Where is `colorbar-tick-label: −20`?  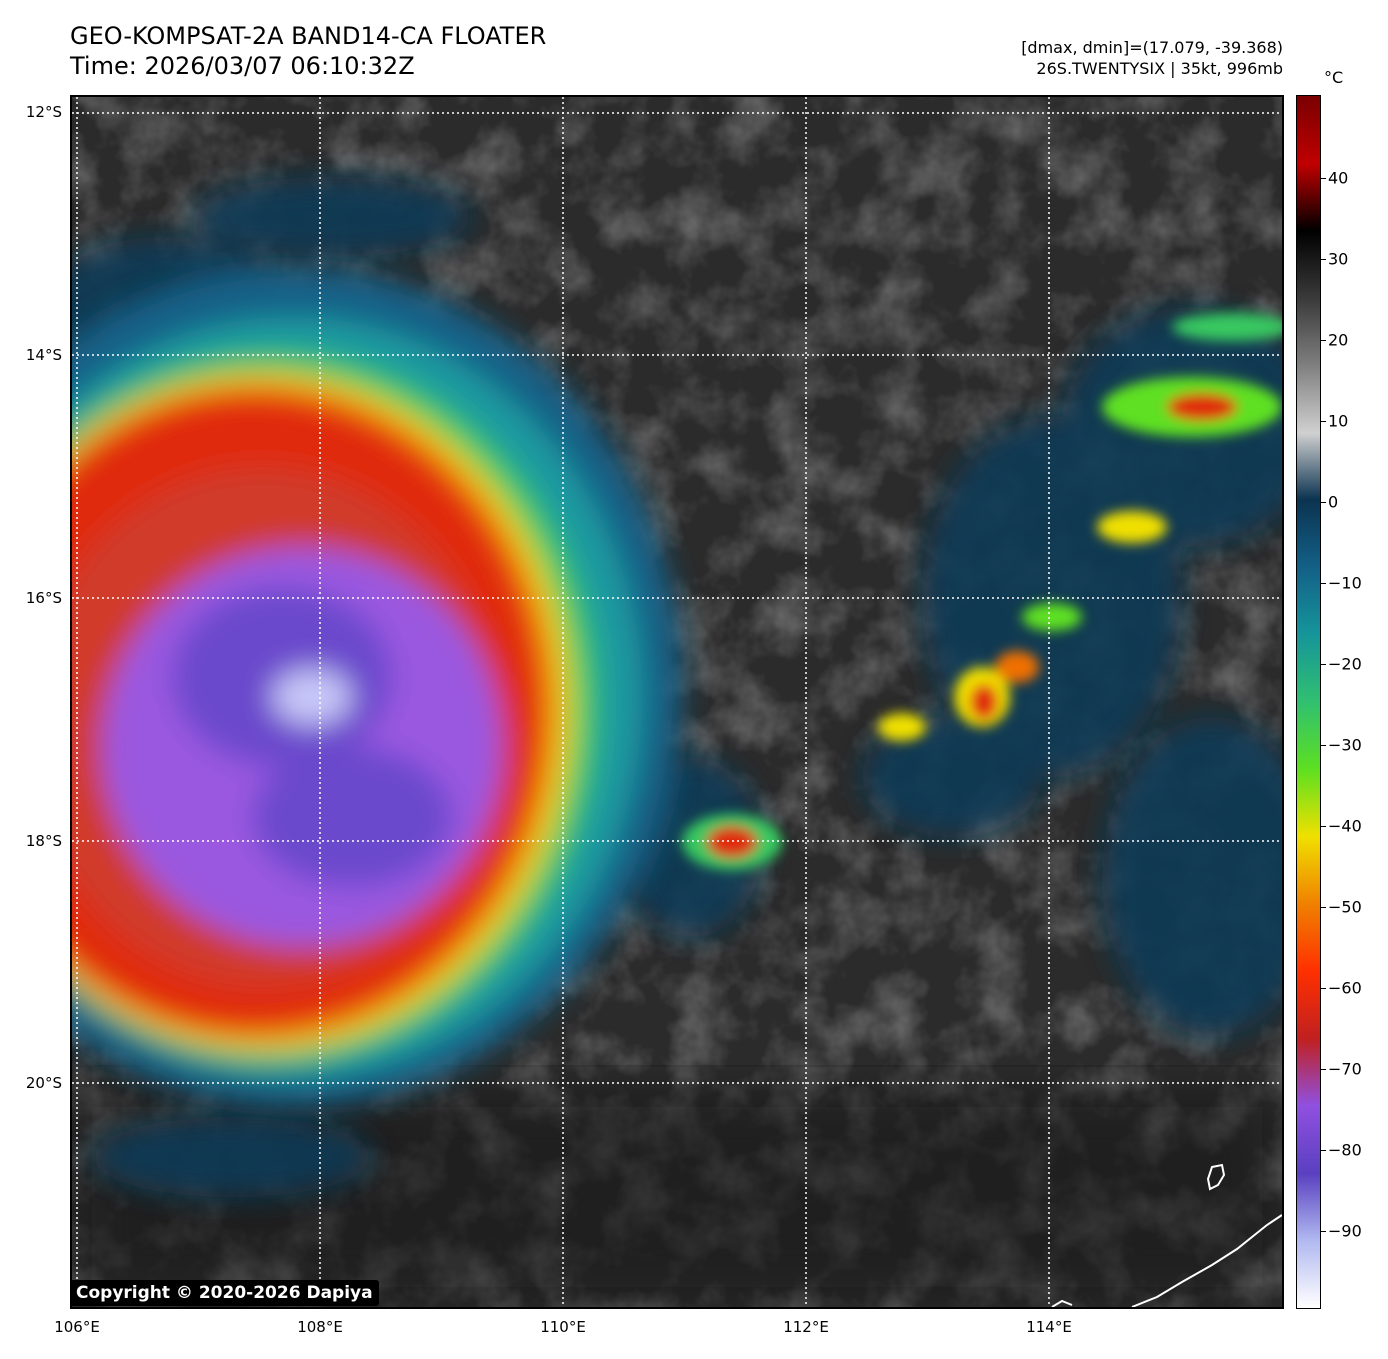 colorbar-tick-label: −20 is located at coordinates (1345, 664).